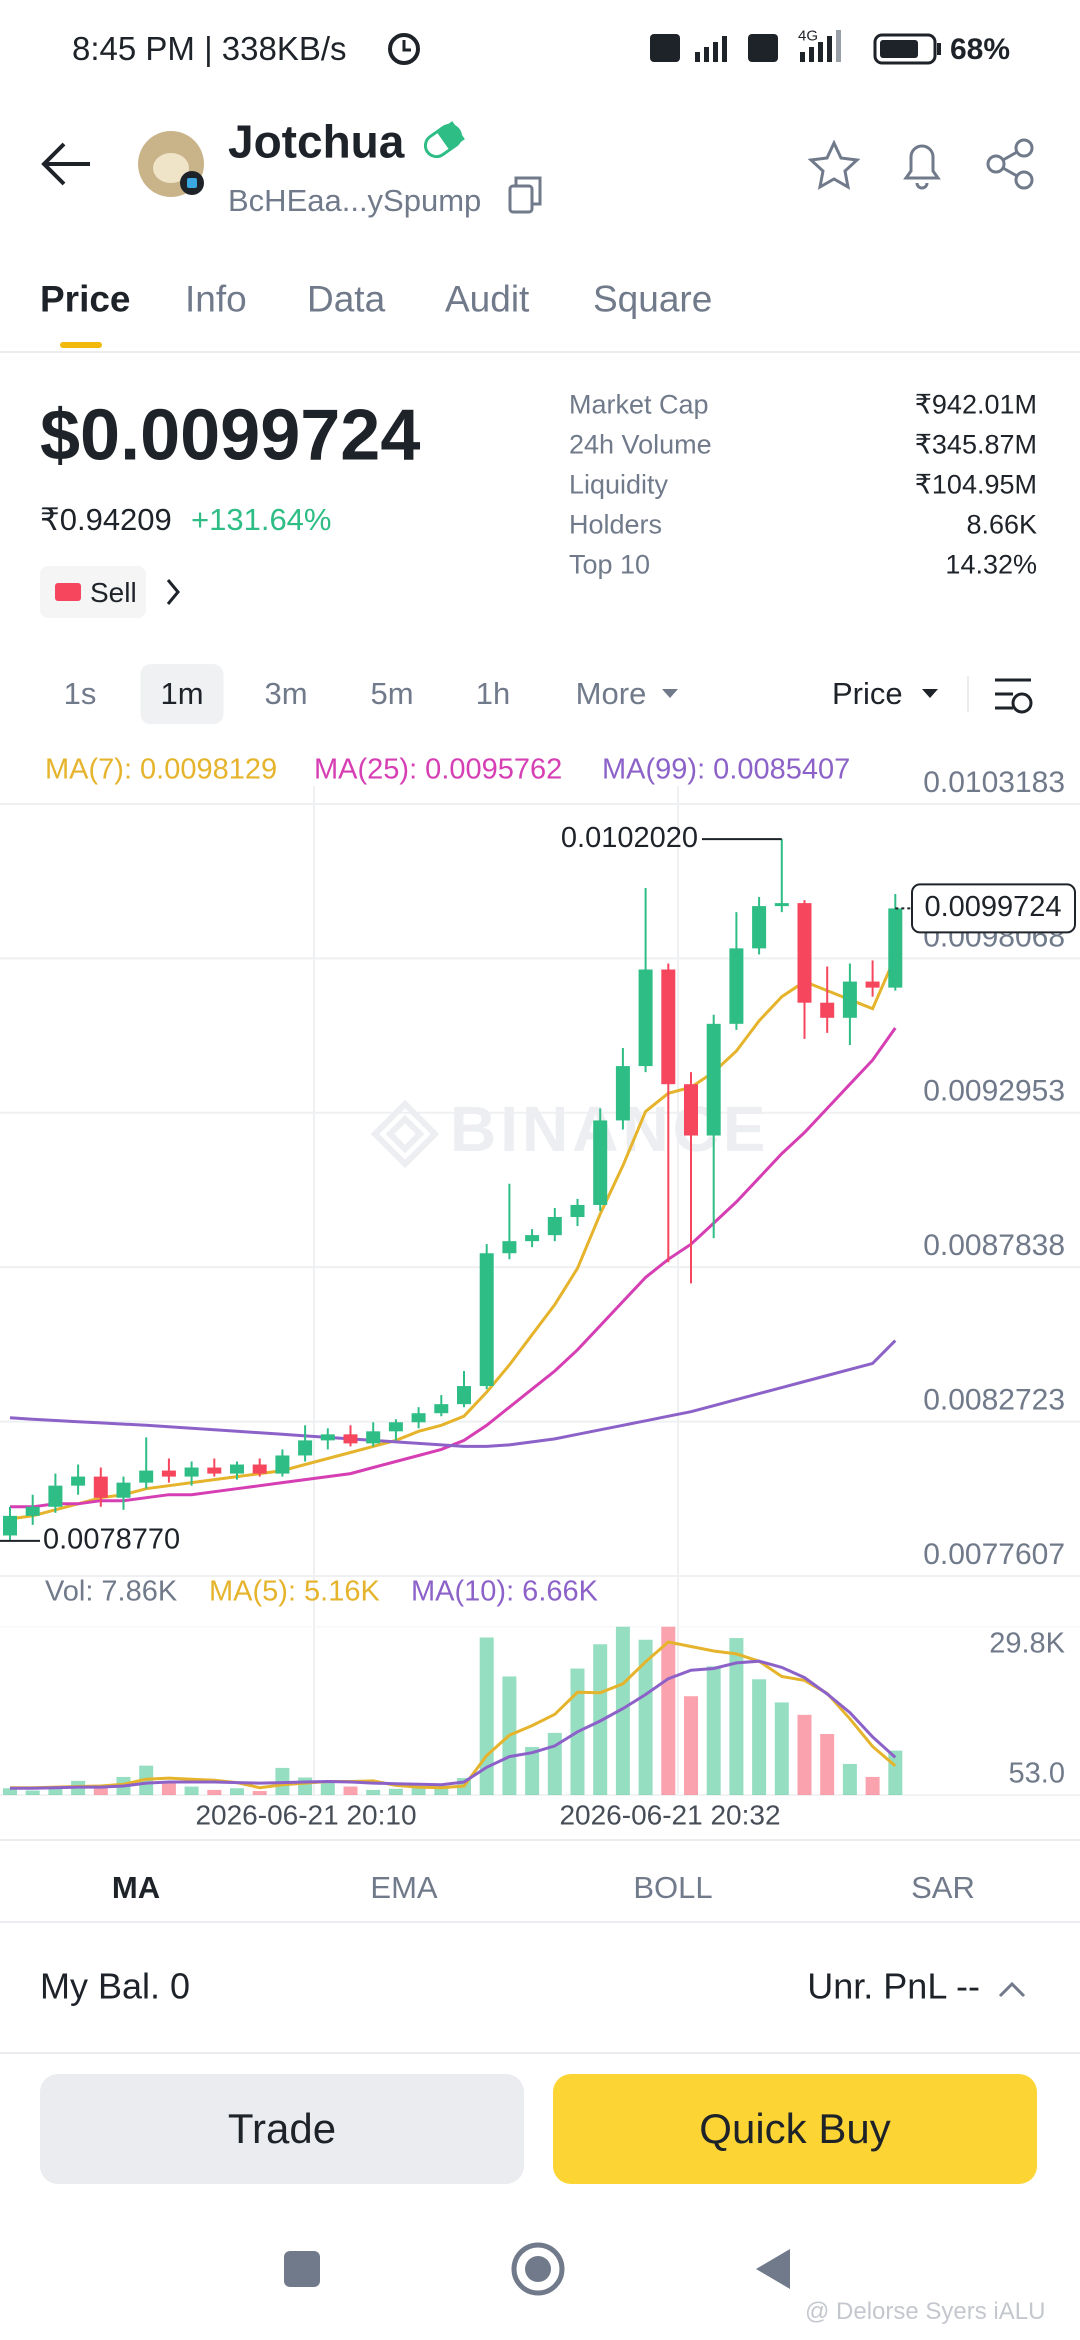 The width and height of the screenshot is (1080, 2340). Describe the element at coordinates (80, 694) in the screenshot. I see `interval-option: 1s` at that location.